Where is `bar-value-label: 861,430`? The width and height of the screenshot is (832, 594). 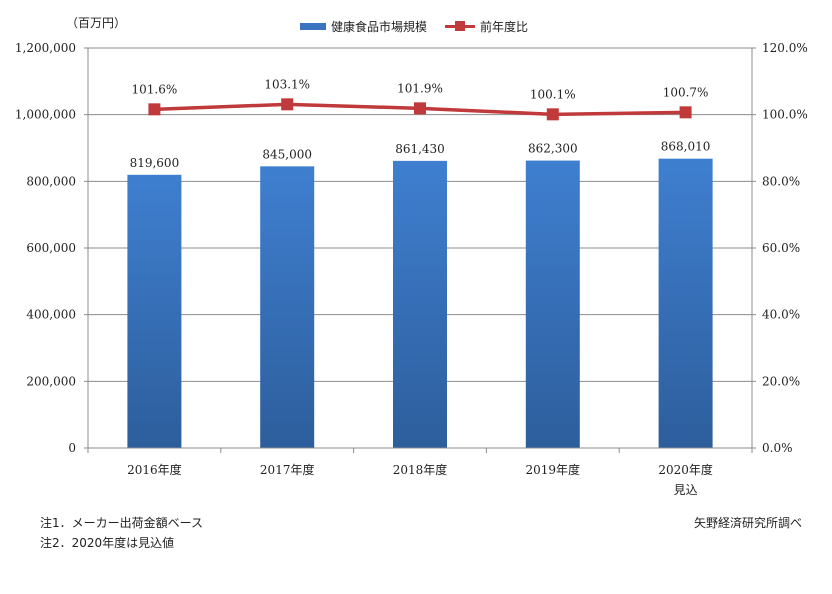
bar-value-label: 861,430 is located at coordinates (420, 149).